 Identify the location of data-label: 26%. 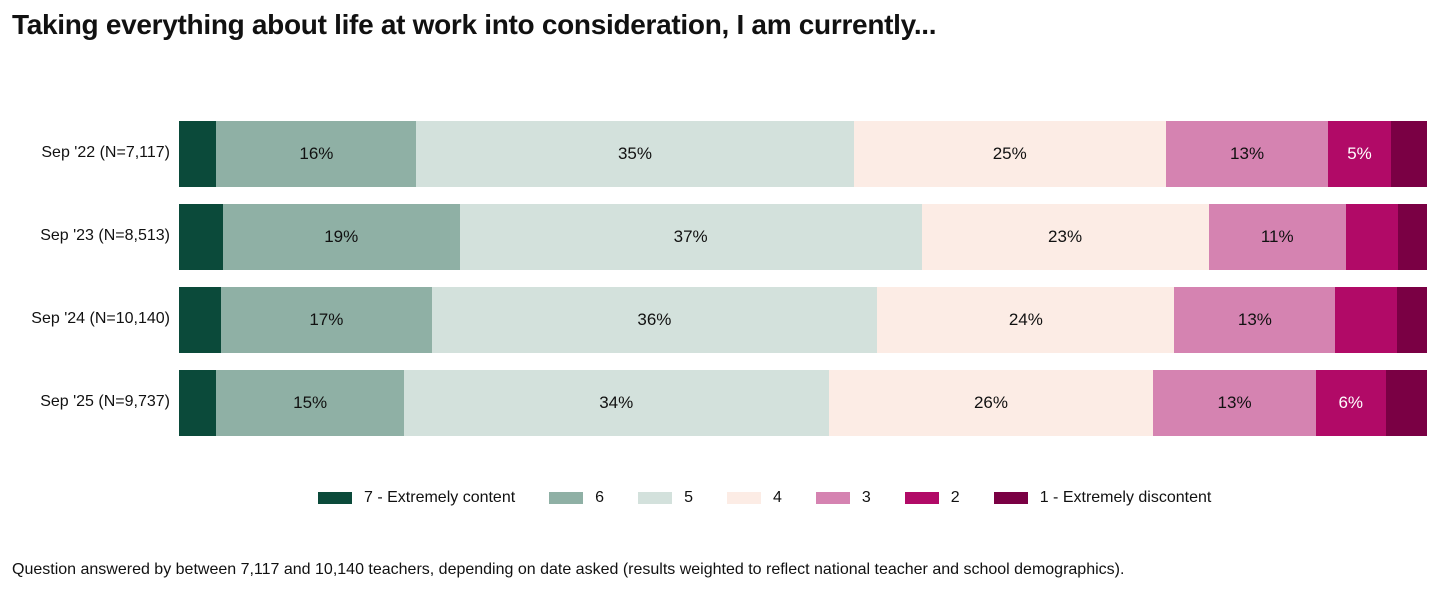
(990, 402).